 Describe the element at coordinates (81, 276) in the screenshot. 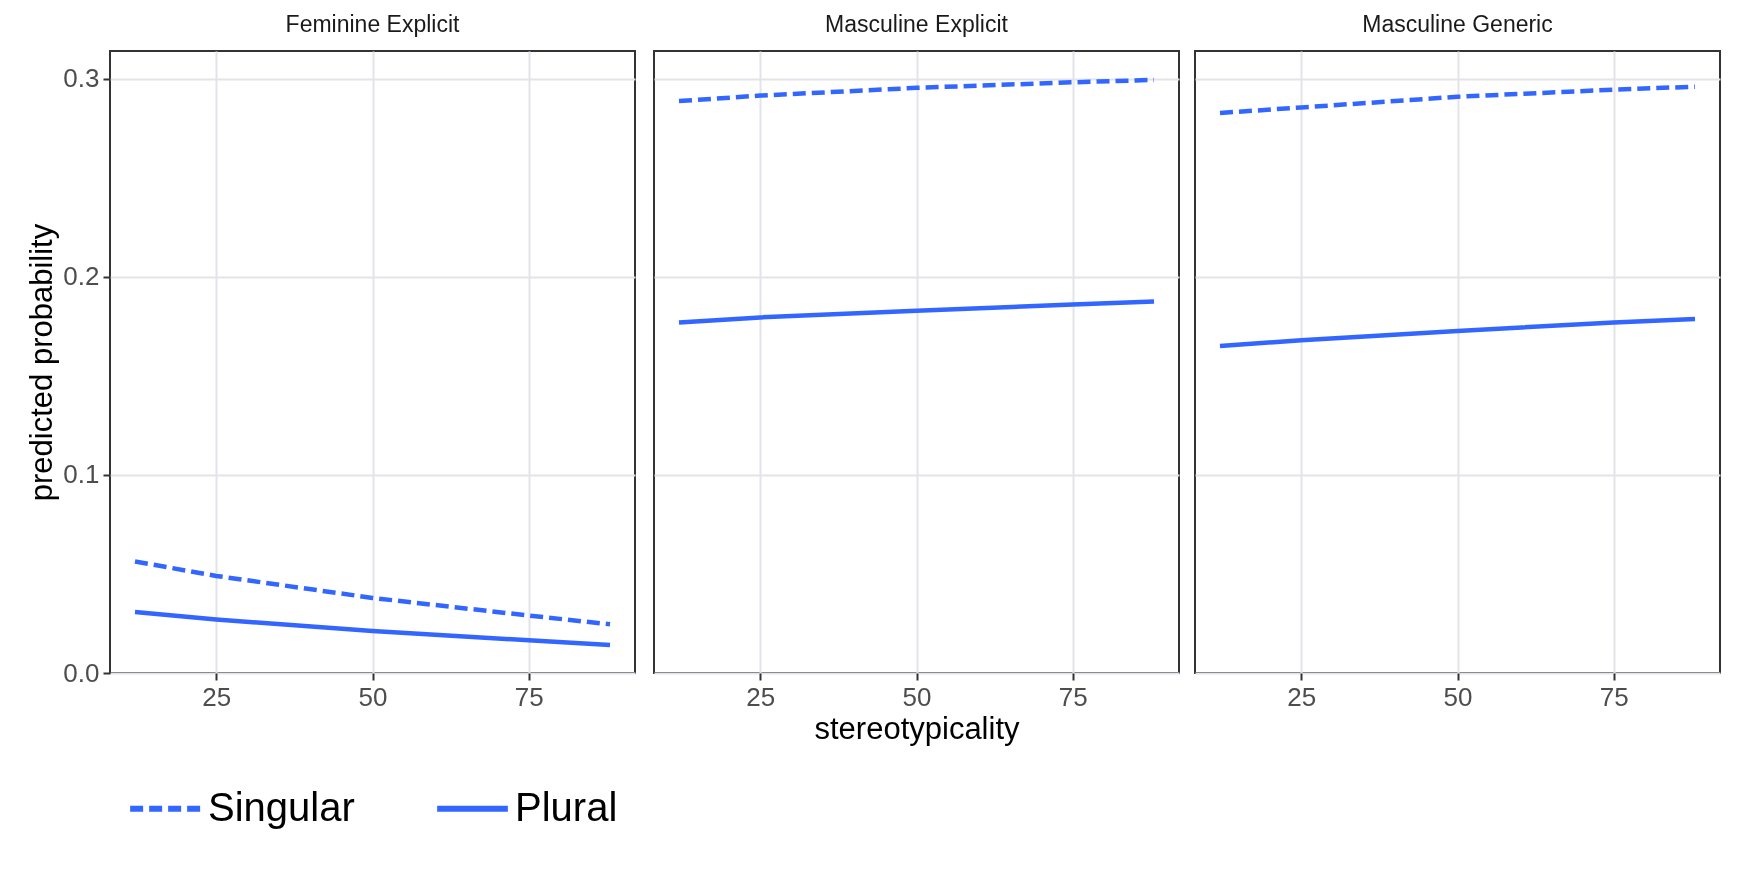

I see `y-tick-label: 0.2` at that location.